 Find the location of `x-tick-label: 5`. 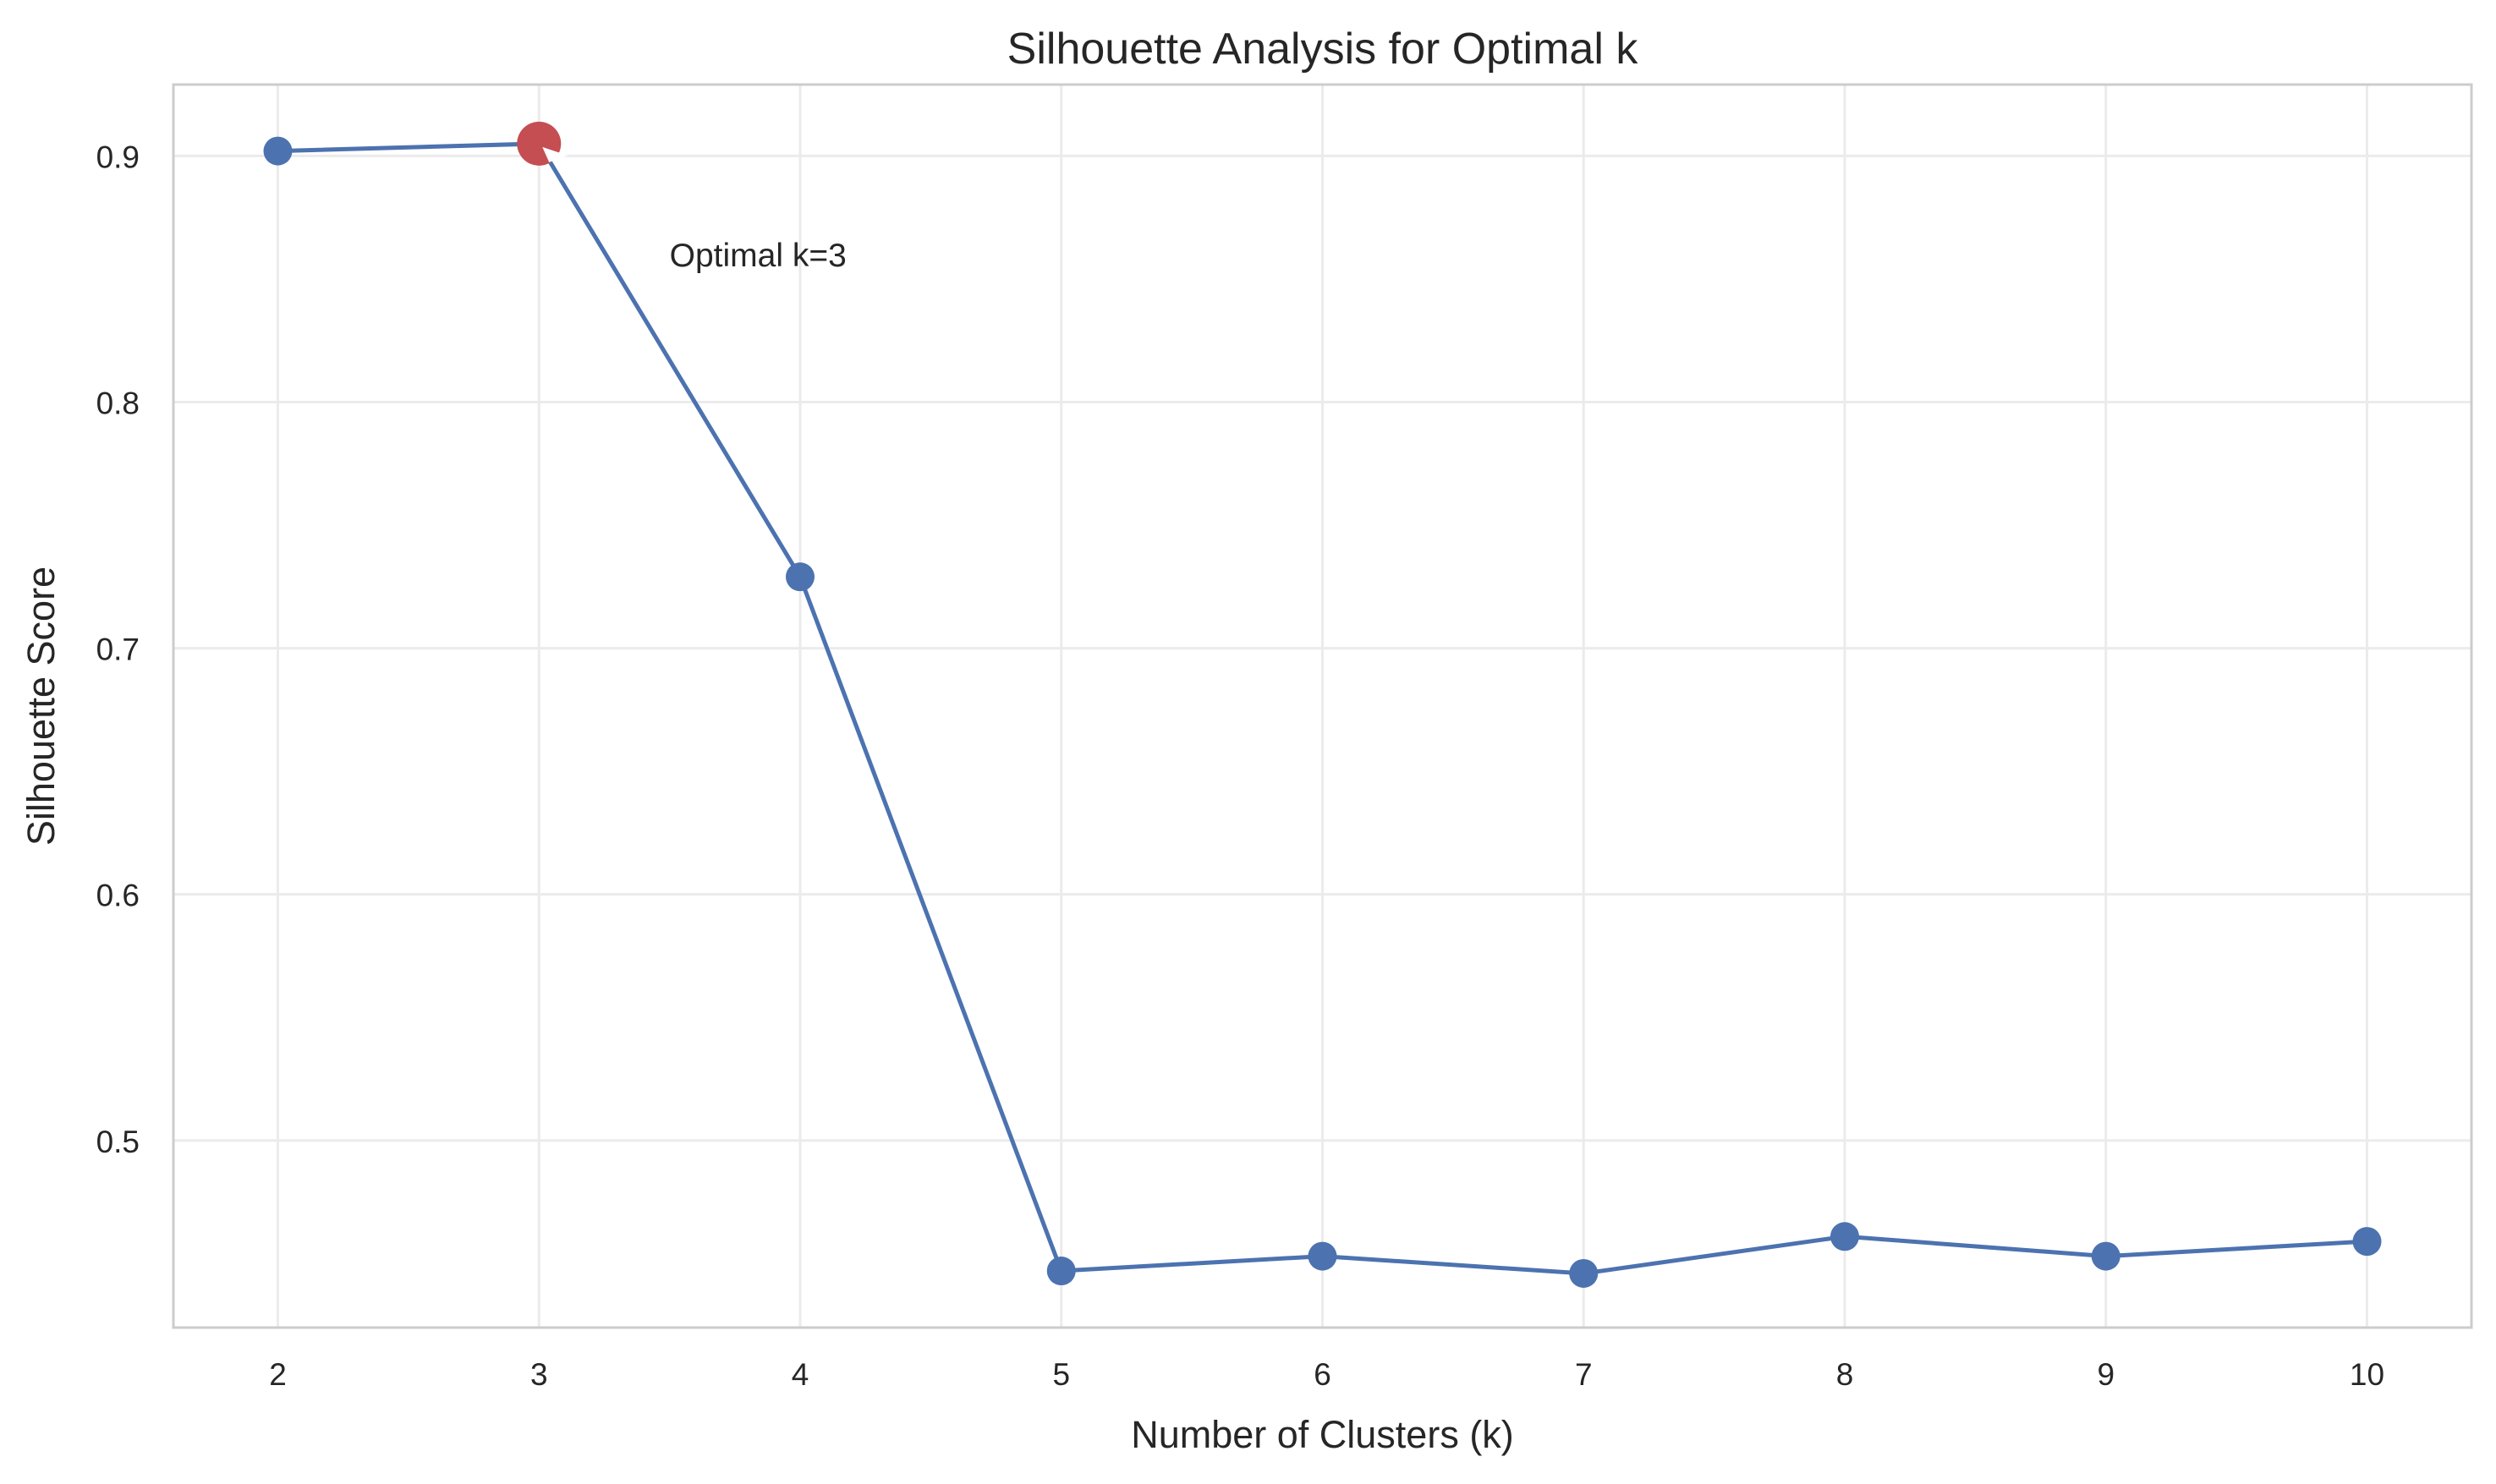

x-tick-label: 5 is located at coordinates (1061, 1374).